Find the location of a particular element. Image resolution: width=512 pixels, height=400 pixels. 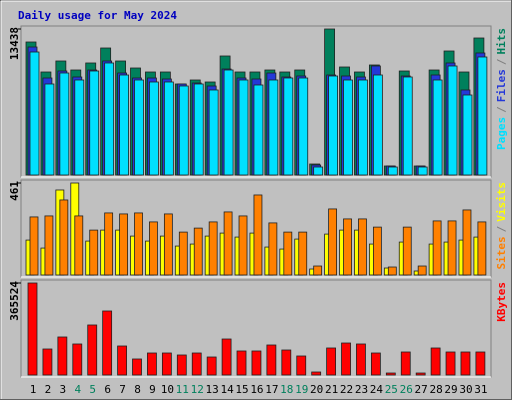

chart-title: Daily usage for May 2024 is located at coordinates (97, 15).